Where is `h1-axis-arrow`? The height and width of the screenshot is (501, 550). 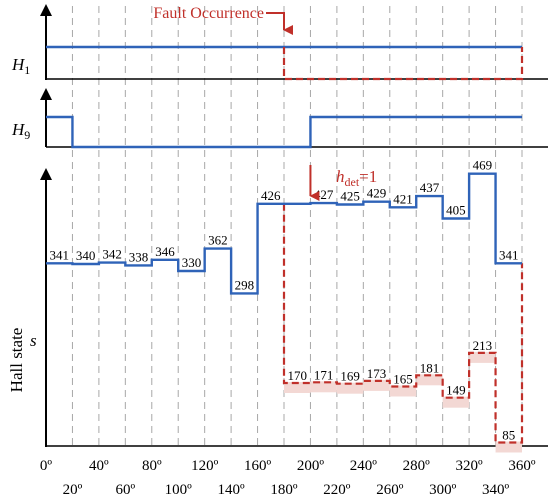 h1-axis-arrow is located at coordinates (46, 10).